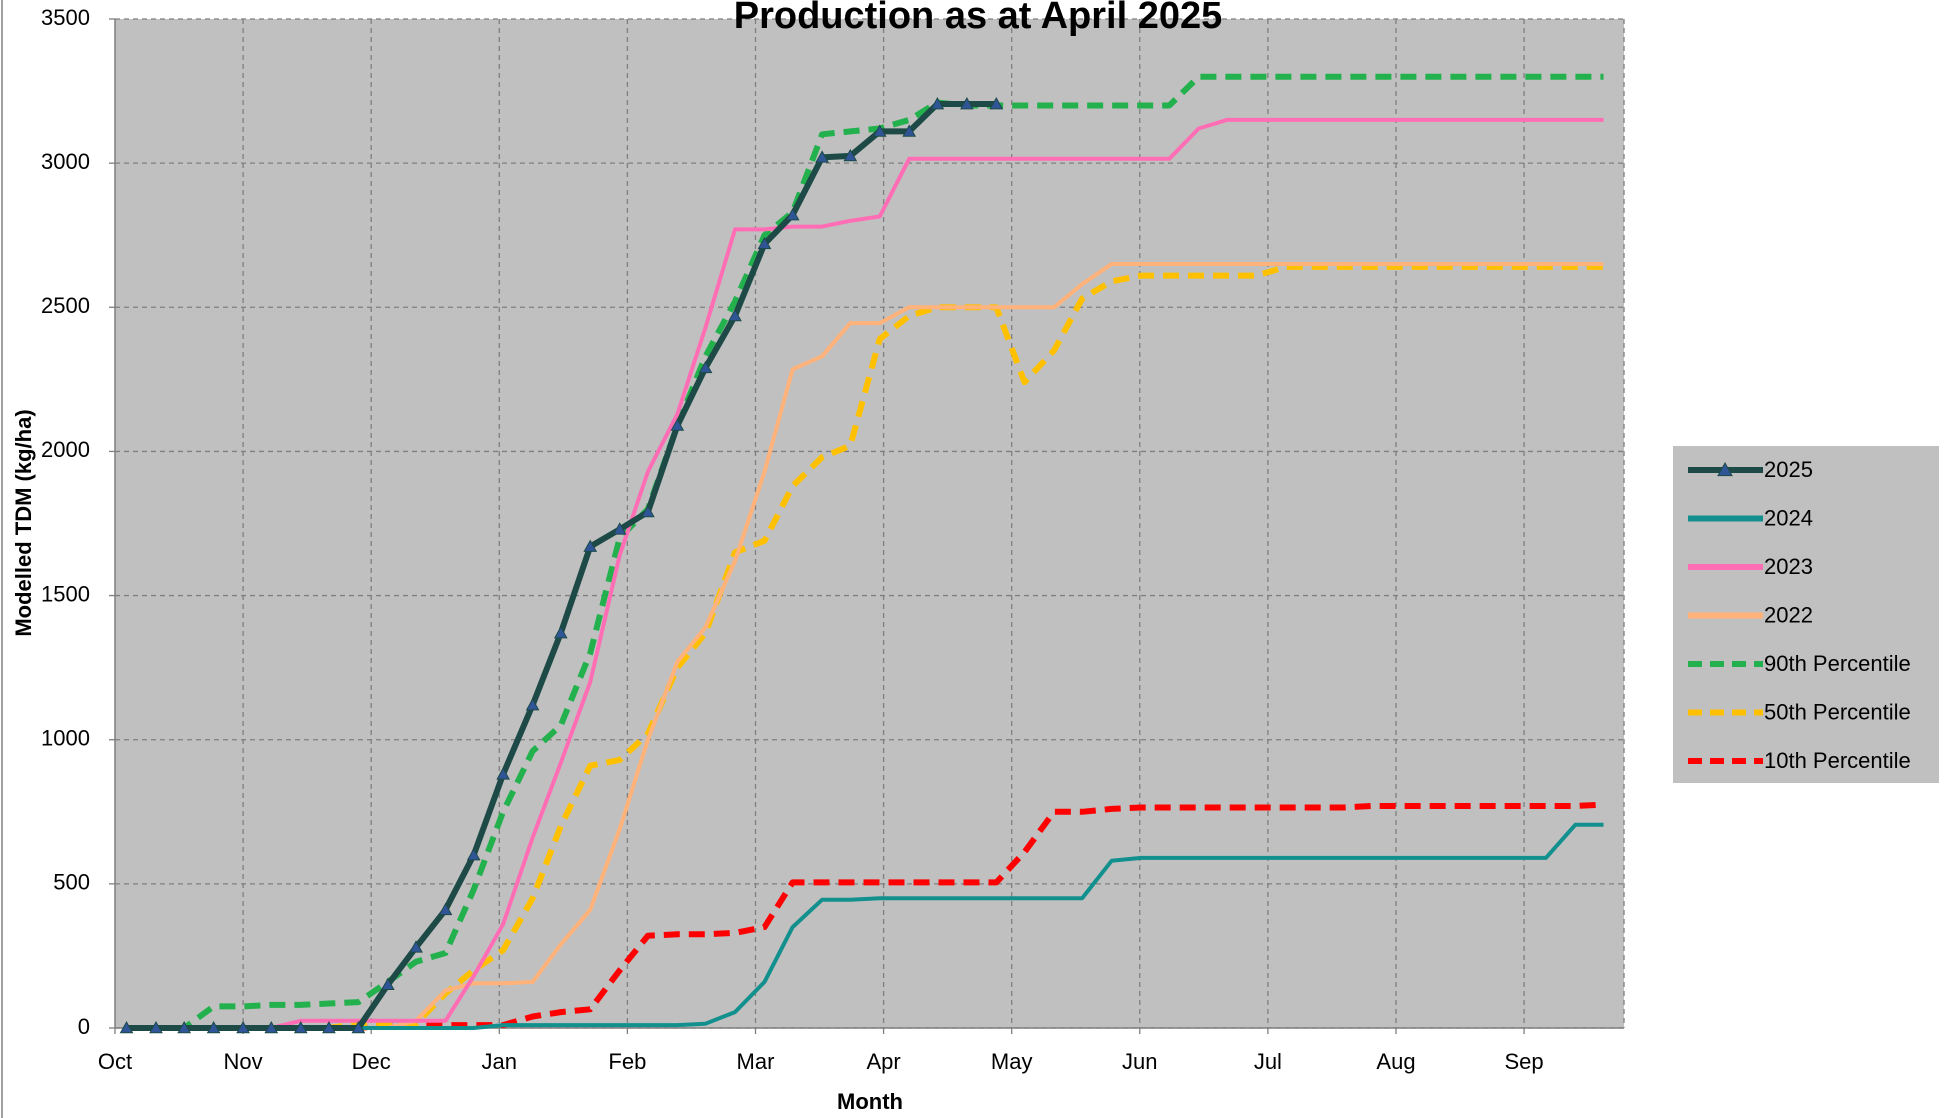 The image size is (1954, 1118). Describe the element at coordinates (1268, 1061) in the screenshot. I see `x-tick-label: Jul` at that location.